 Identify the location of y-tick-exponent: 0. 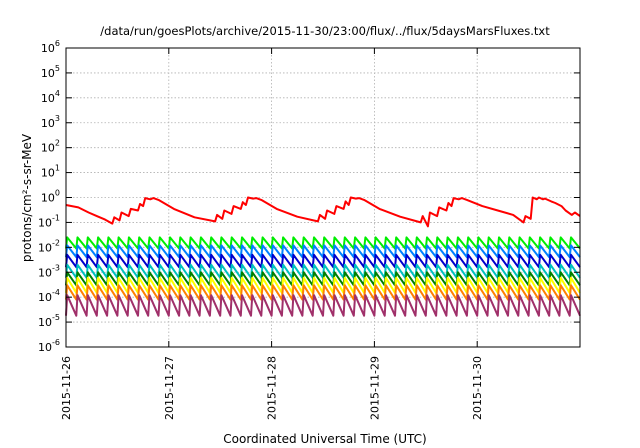
(57, 193).